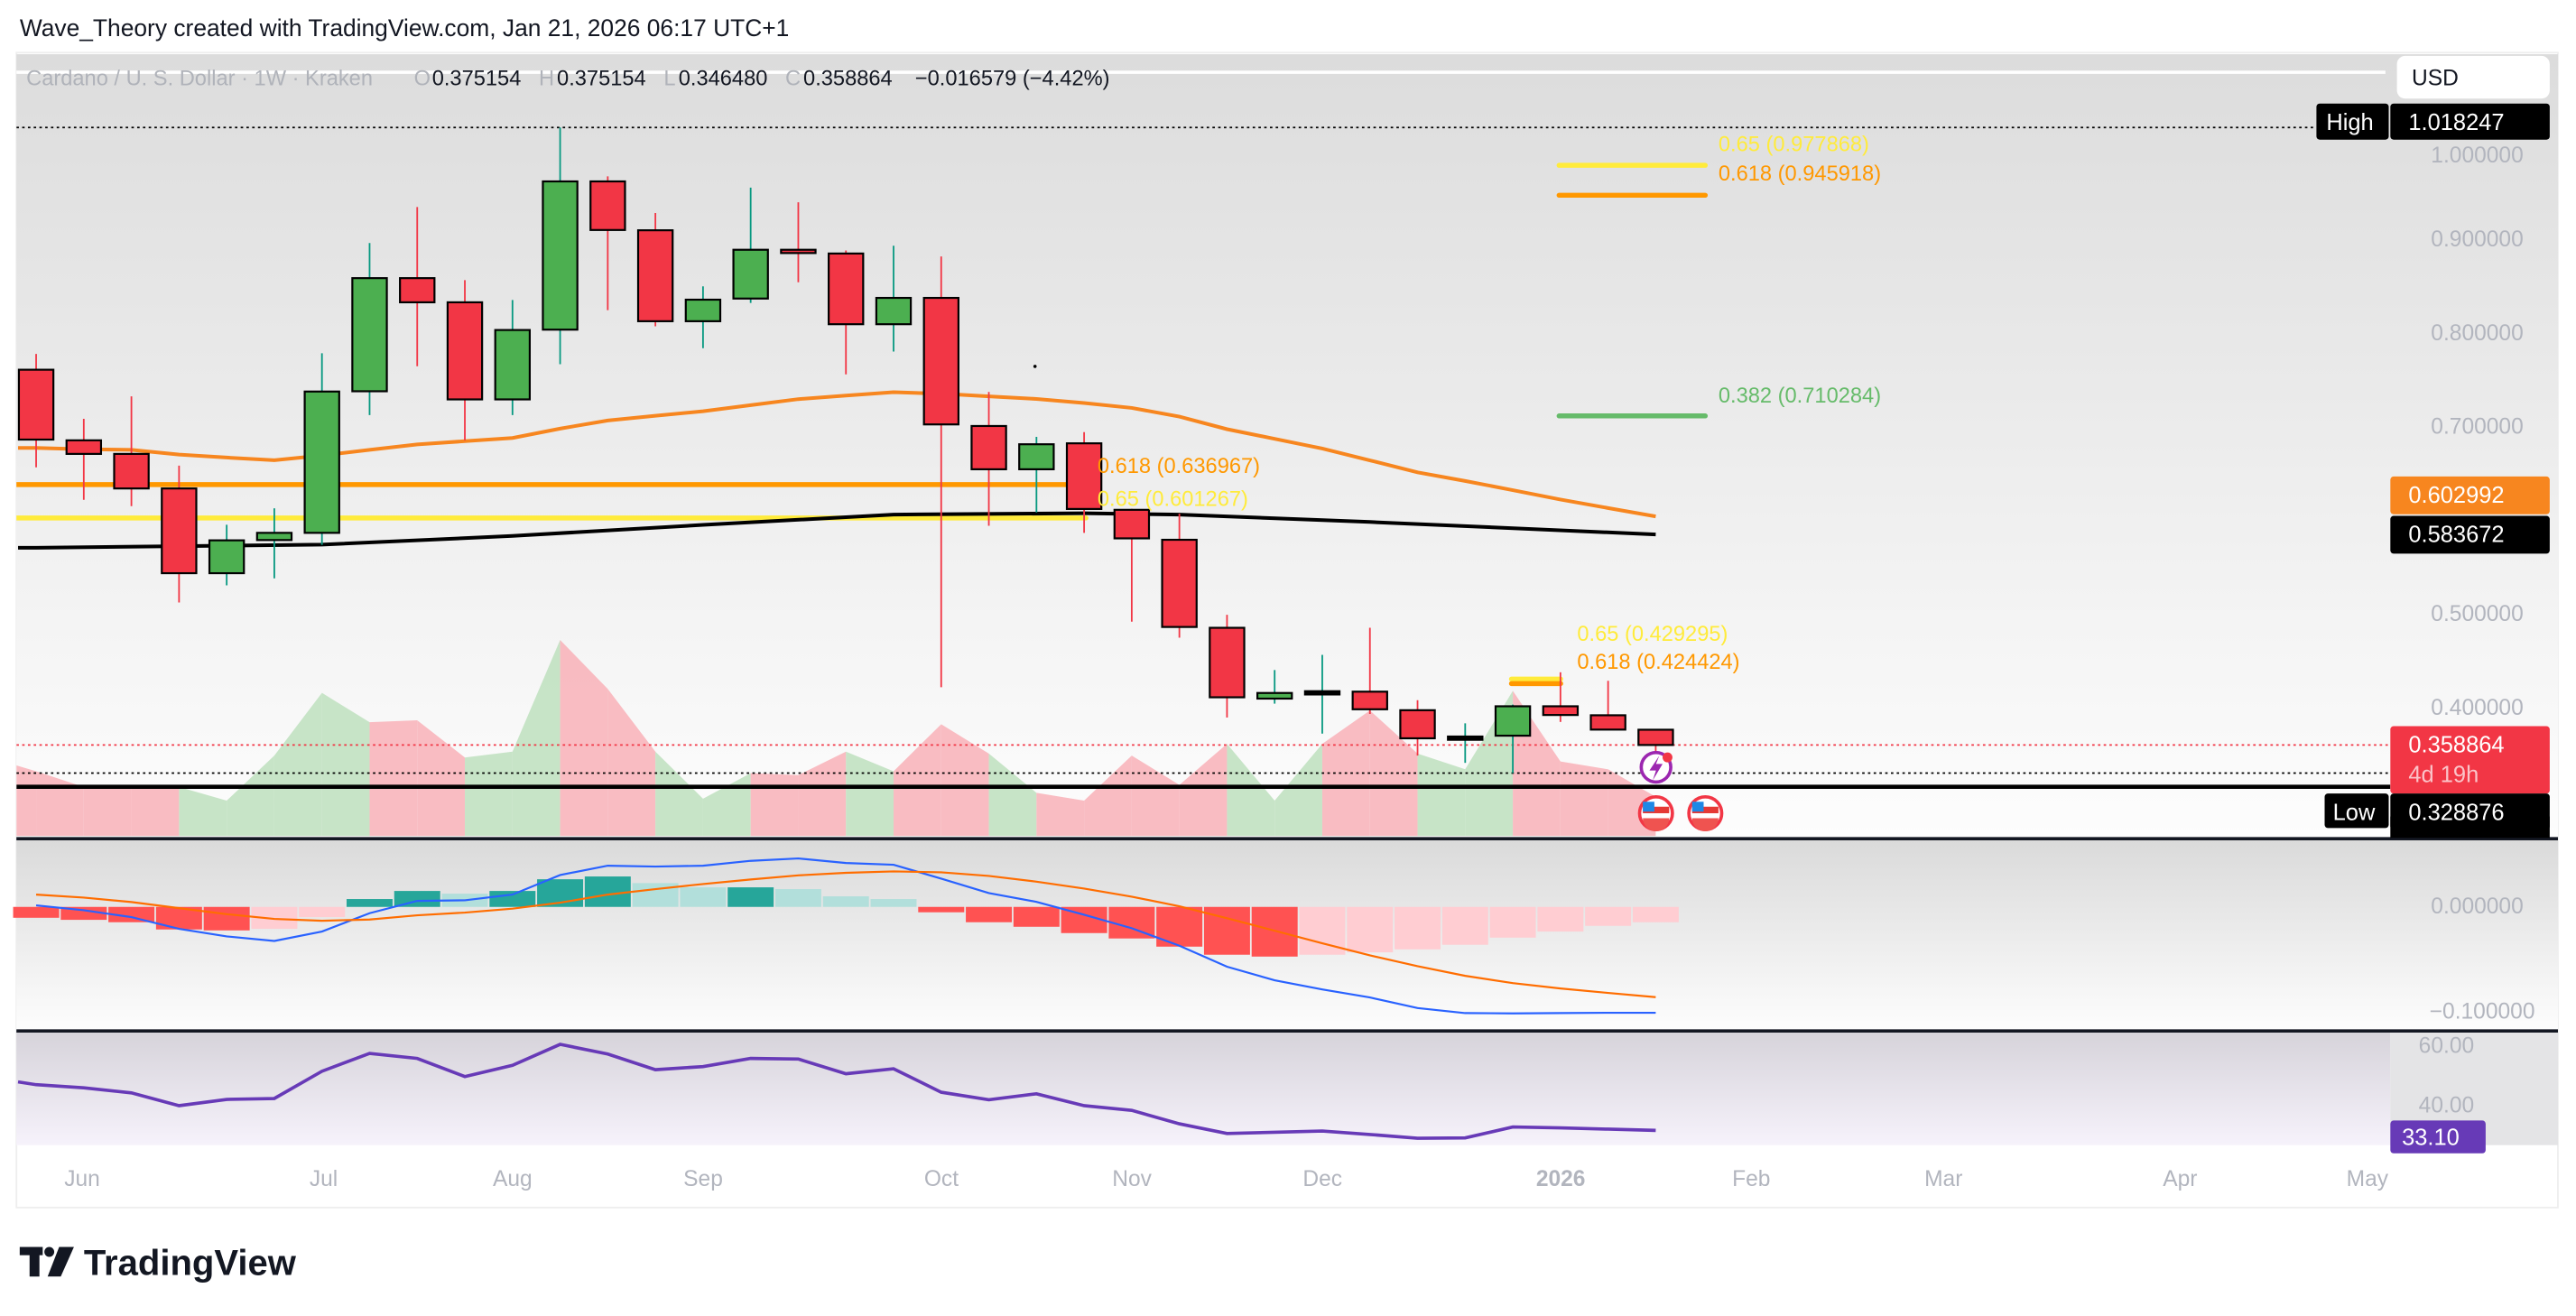  What do you see at coordinates (2447, 1105) in the screenshot?
I see `rsi-tick: 40.00` at bounding box center [2447, 1105].